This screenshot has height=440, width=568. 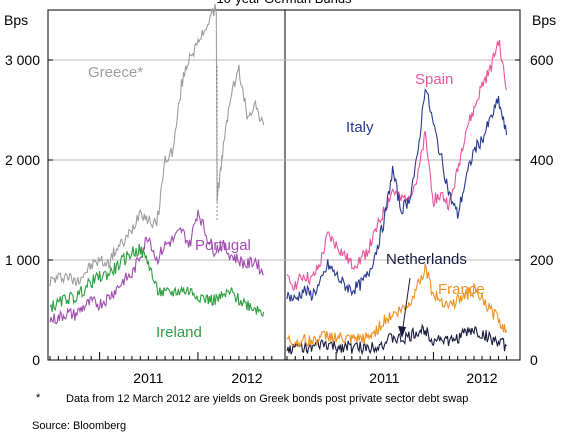 What do you see at coordinates (397, 305) in the screenshot?
I see `series-line-france` at bounding box center [397, 305].